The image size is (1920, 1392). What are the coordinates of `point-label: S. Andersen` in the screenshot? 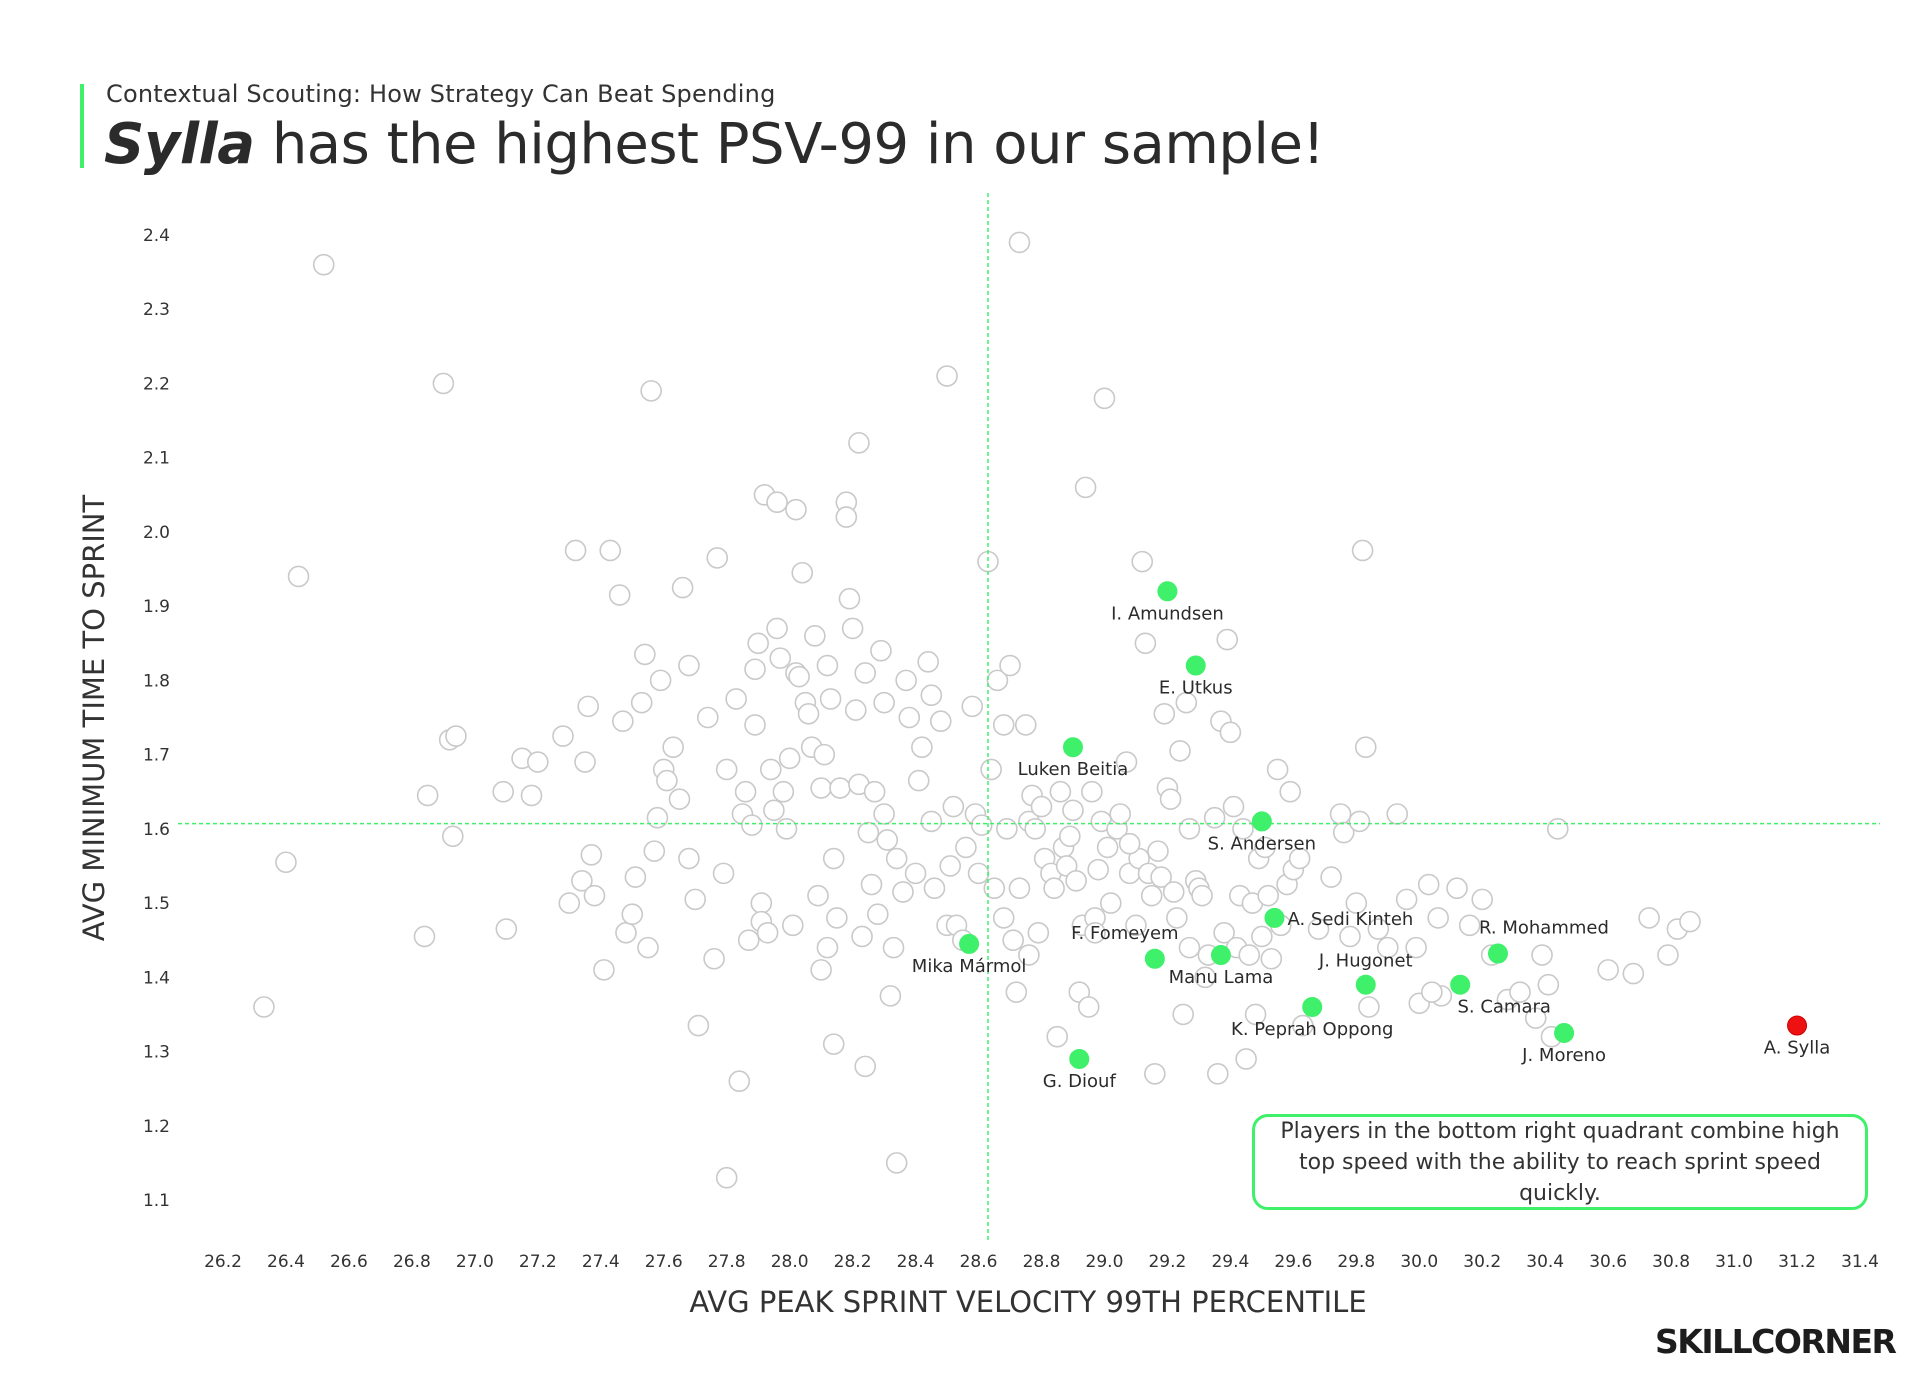 It's located at (1262, 843).